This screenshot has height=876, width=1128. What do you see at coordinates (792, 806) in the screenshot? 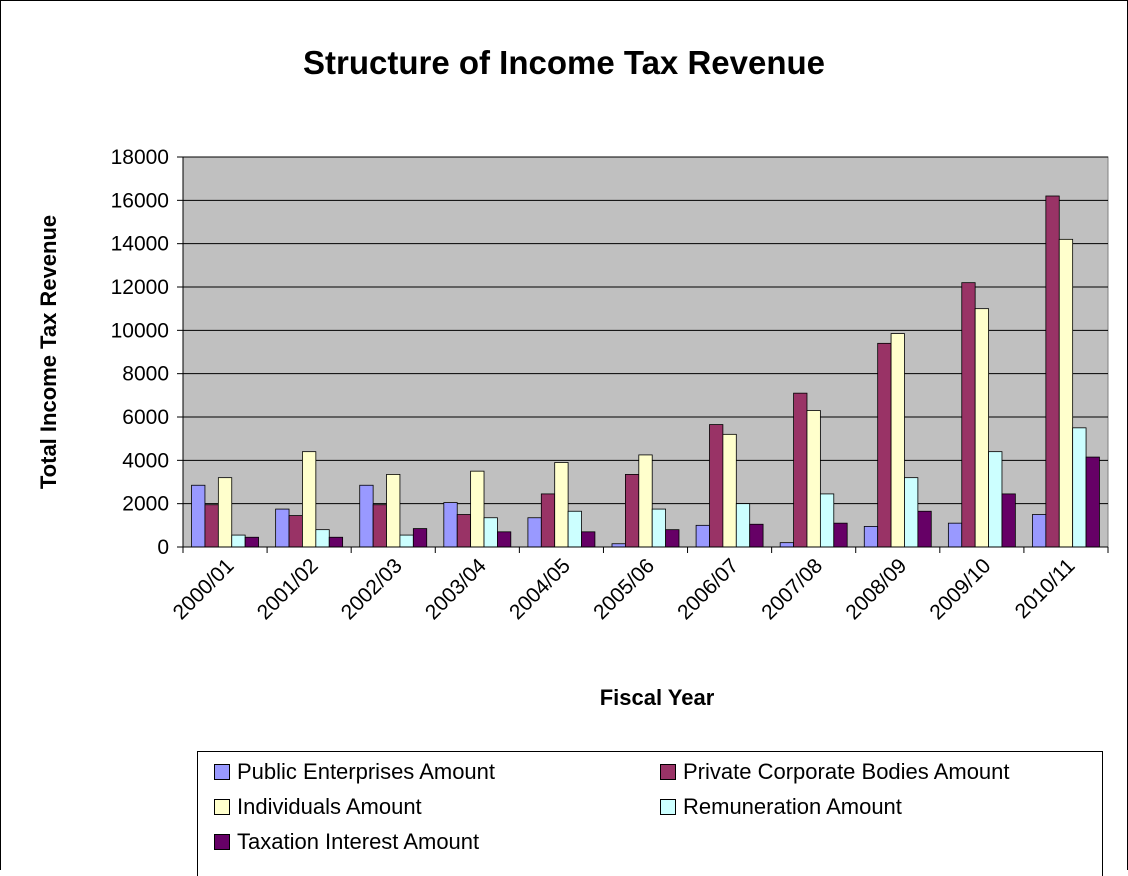
I see `legend-label: Remuneration Amount` at bounding box center [792, 806].